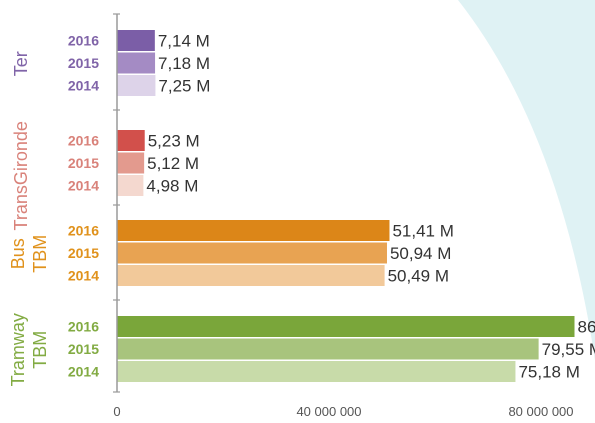  I want to click on axis-layer, so click(116, 203).